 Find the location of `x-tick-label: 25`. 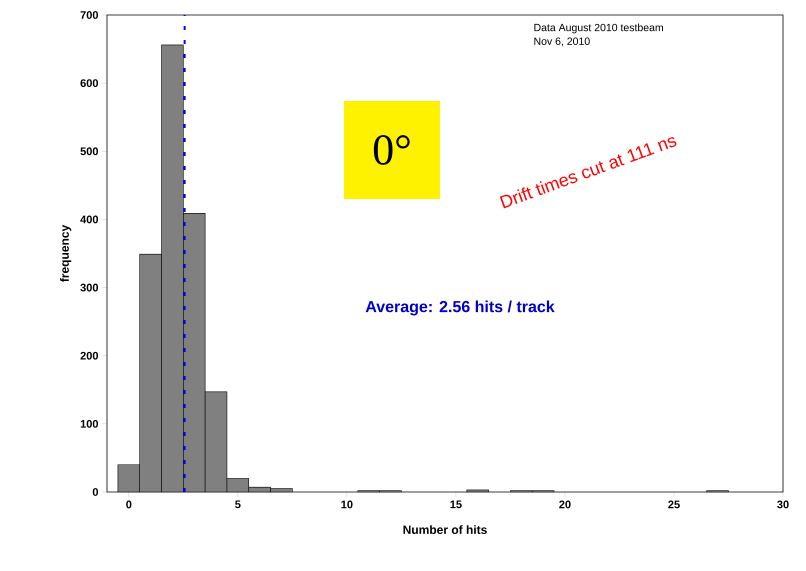

x-tick-label: 25 is located at coordinates (674, 504).